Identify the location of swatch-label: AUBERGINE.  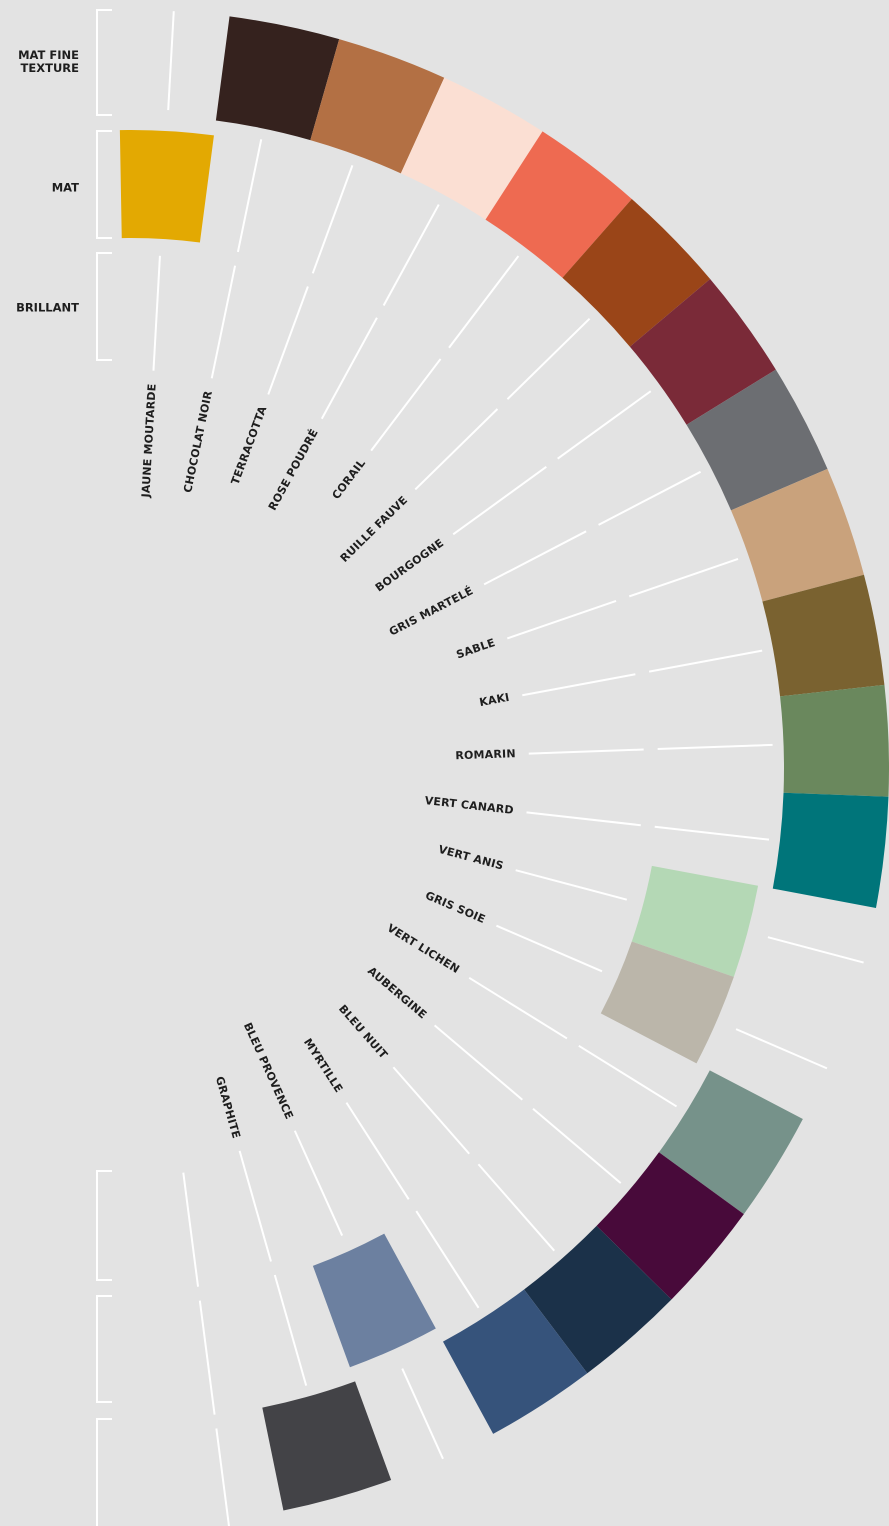
(397, 992).